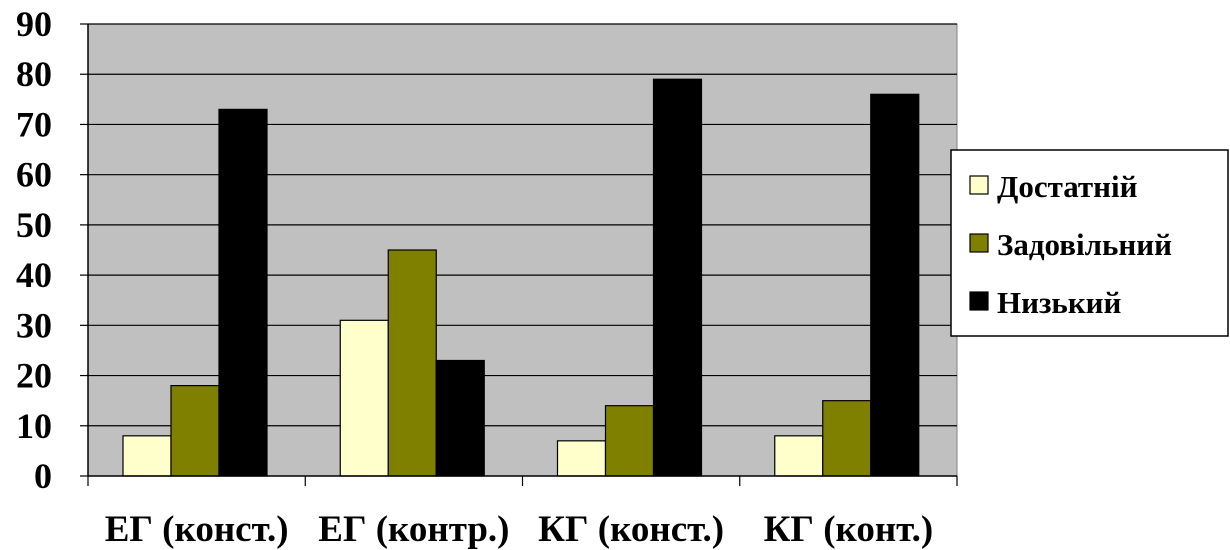 The image size is (1230, 550). I want to click on y-axis-tick-label: 60, so click(34, 175).